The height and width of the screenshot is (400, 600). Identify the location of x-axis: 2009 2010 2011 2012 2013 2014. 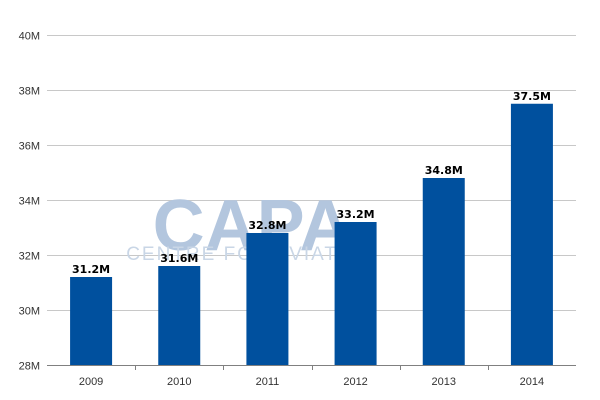
(311, 376).